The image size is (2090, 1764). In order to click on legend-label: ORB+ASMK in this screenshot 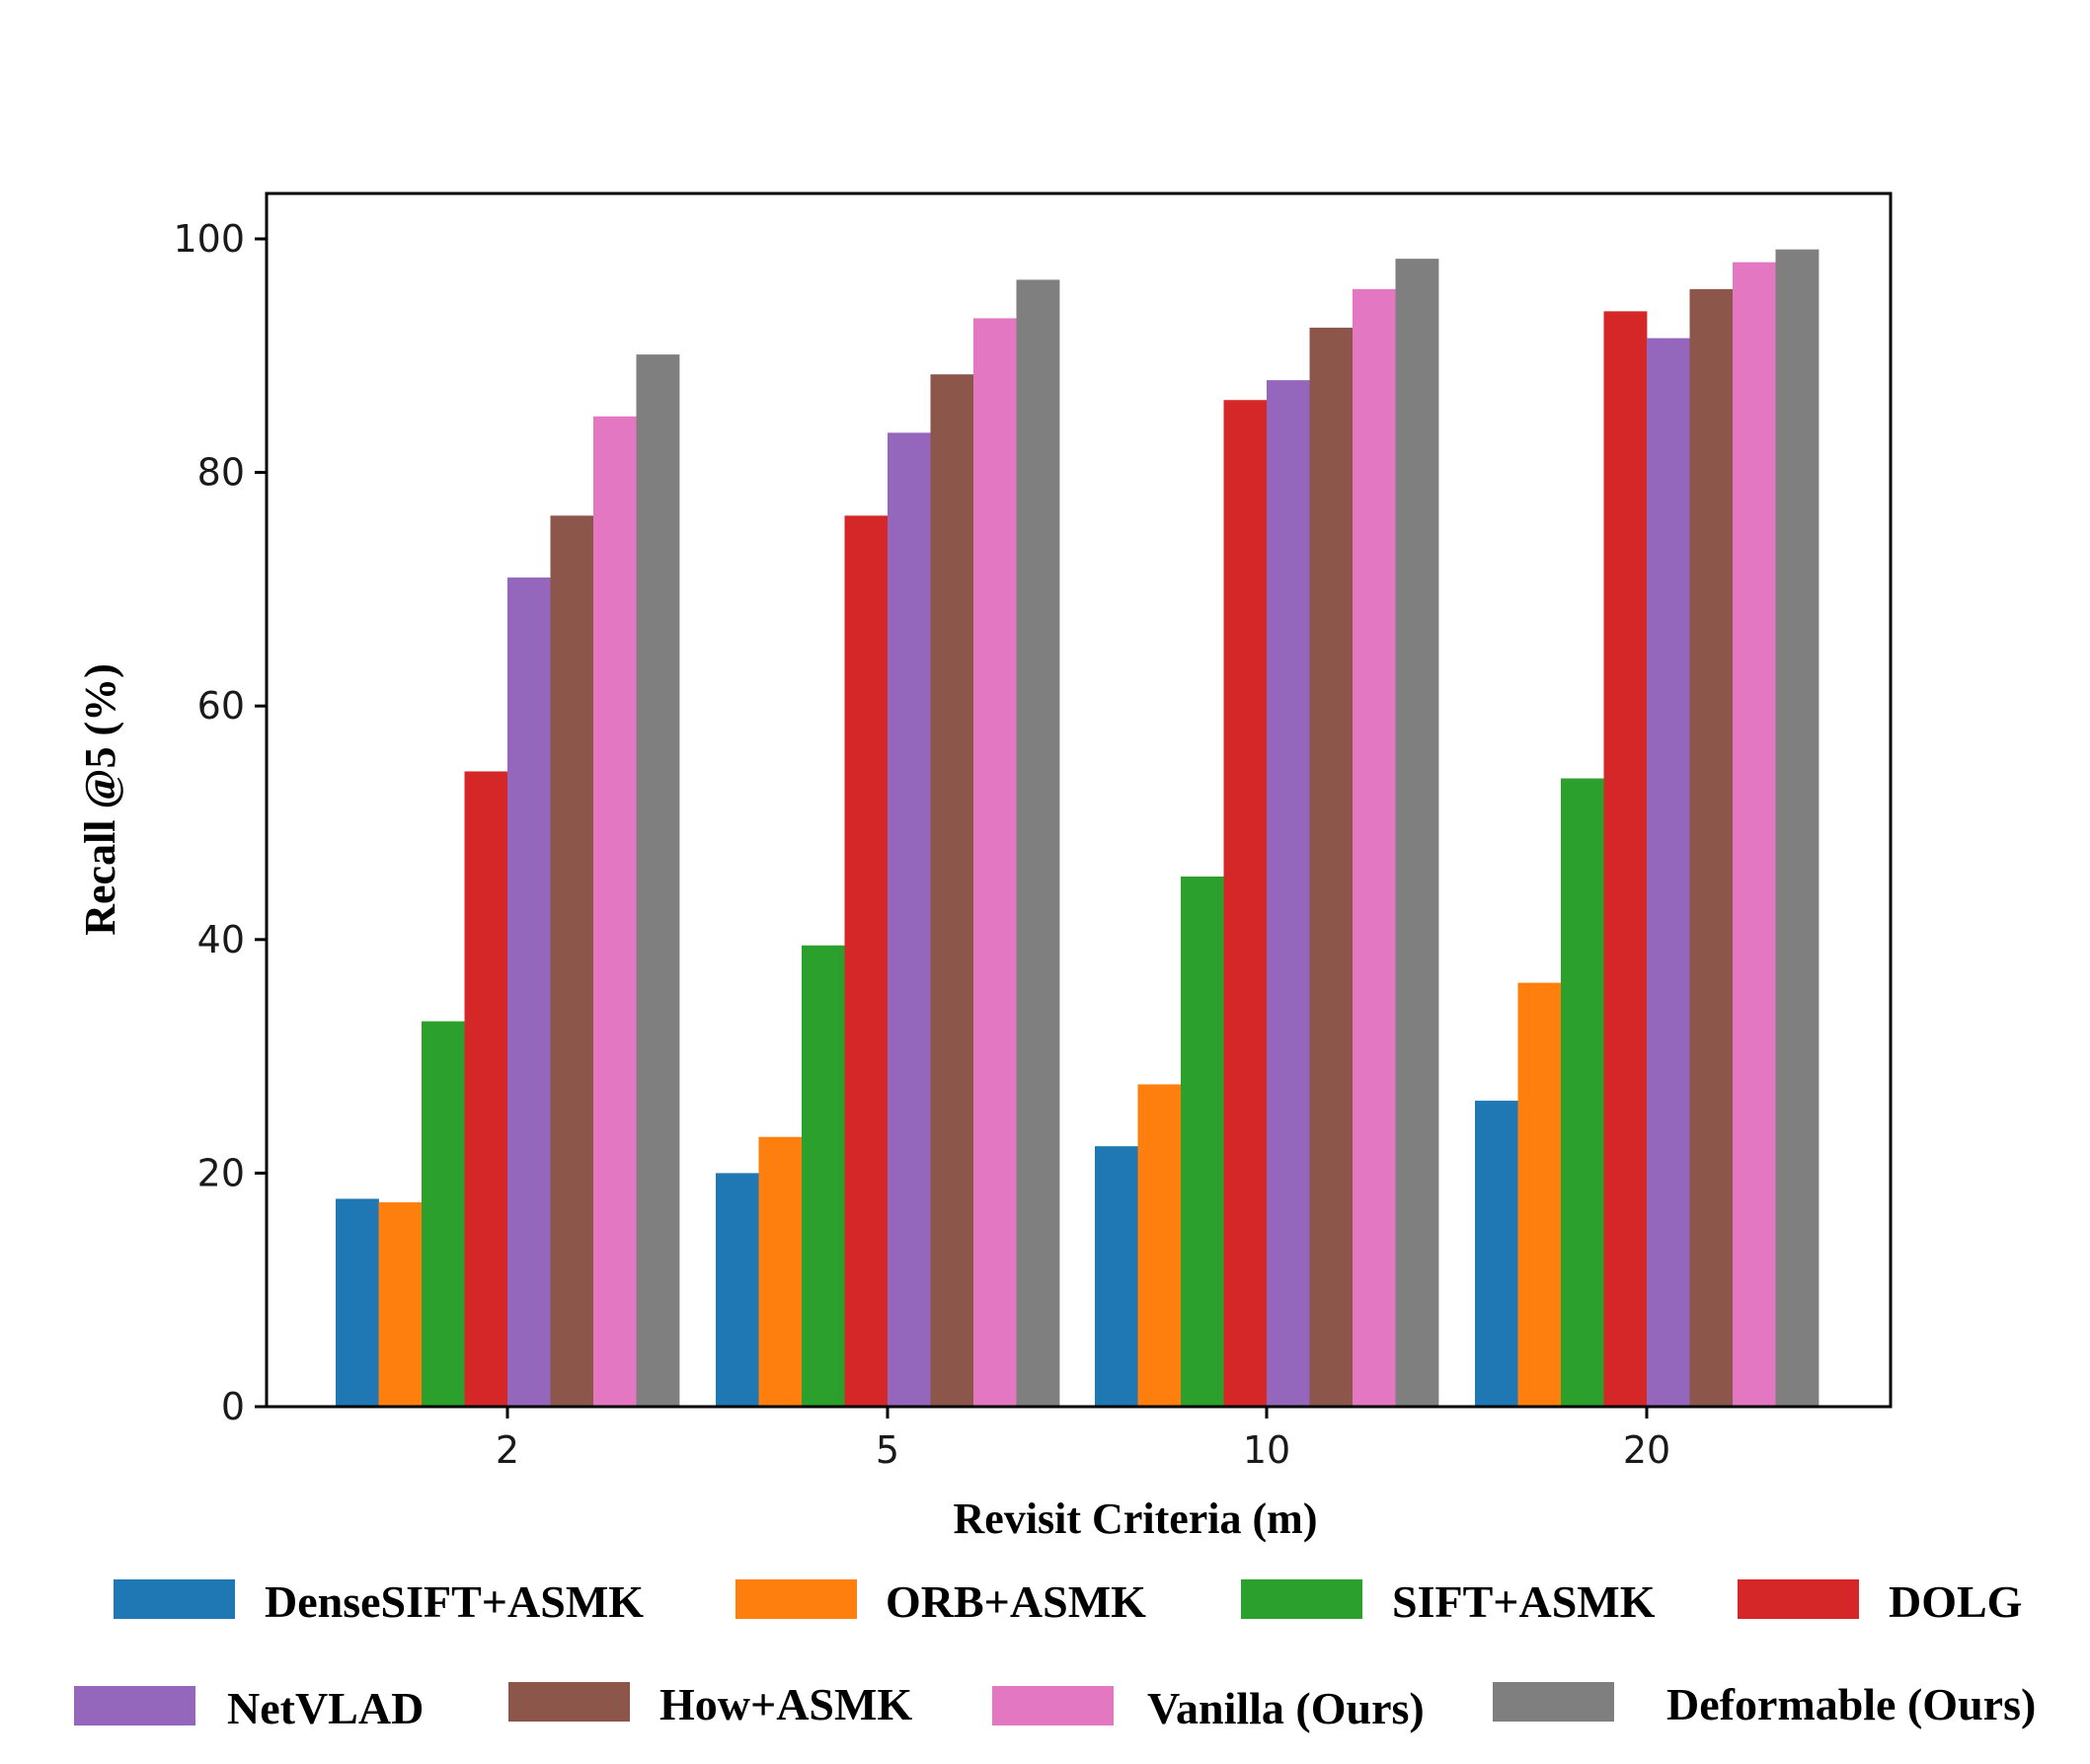, I will do `click(1016, 1601)`.